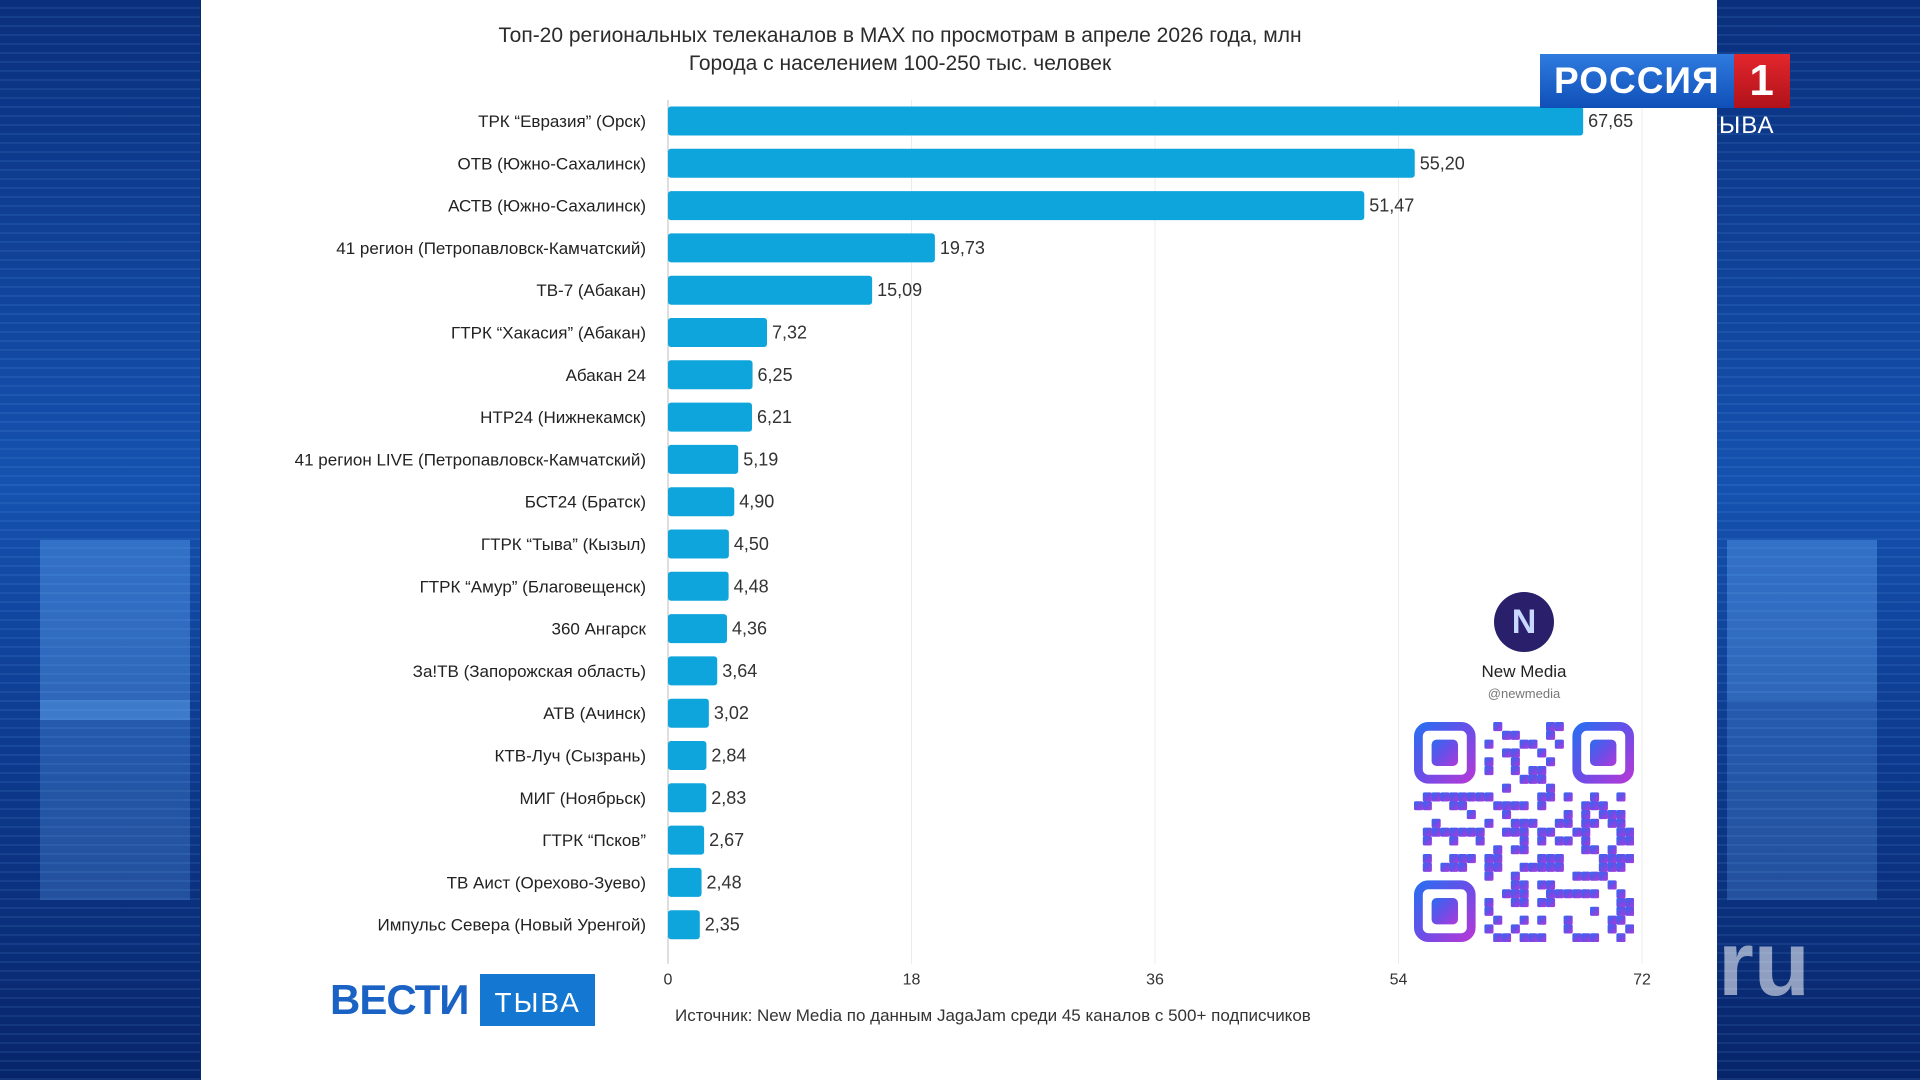 This screenshot has width=1920, height=1080. What do you see at coordinates (668, 980) in the screenshot?
I see `x-tick-label: 0` at bounding box center [668, 980].